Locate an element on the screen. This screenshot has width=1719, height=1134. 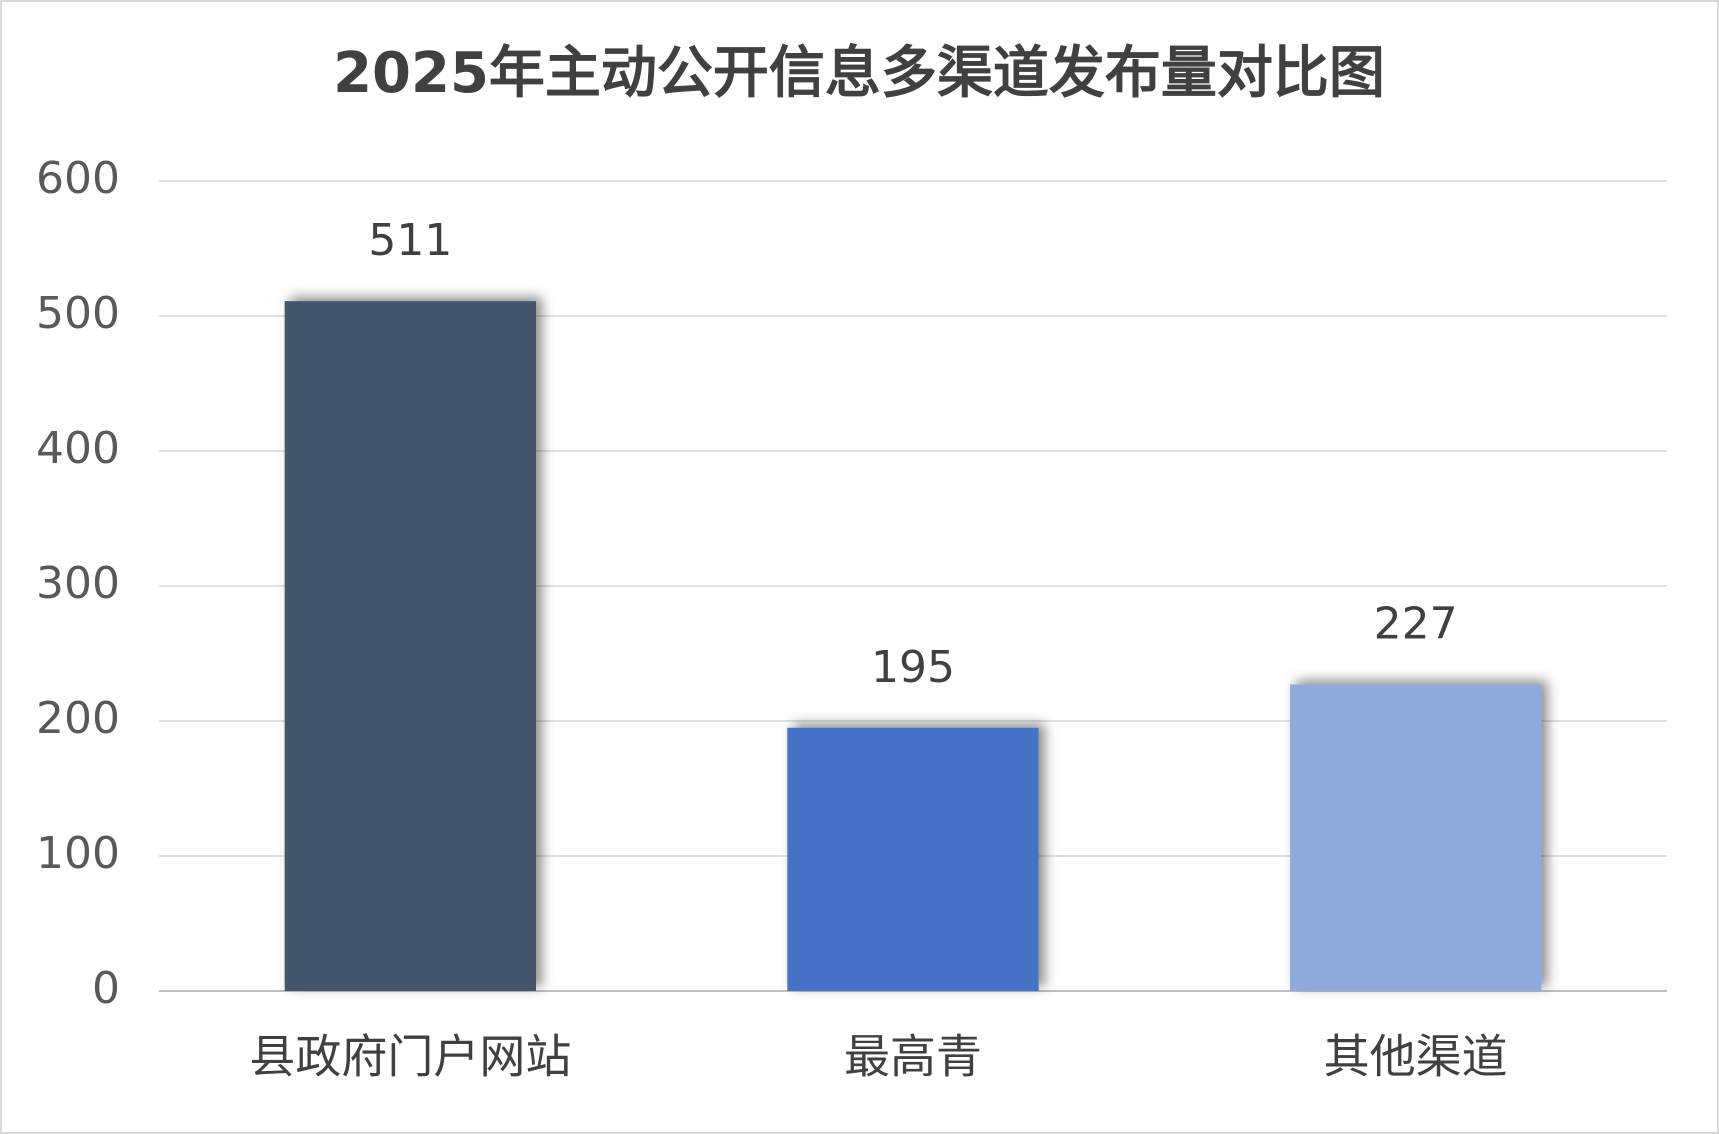
chart-title: 2025年主动公开信息多渠道发布量对比图 is located at coordinates (859, 73).